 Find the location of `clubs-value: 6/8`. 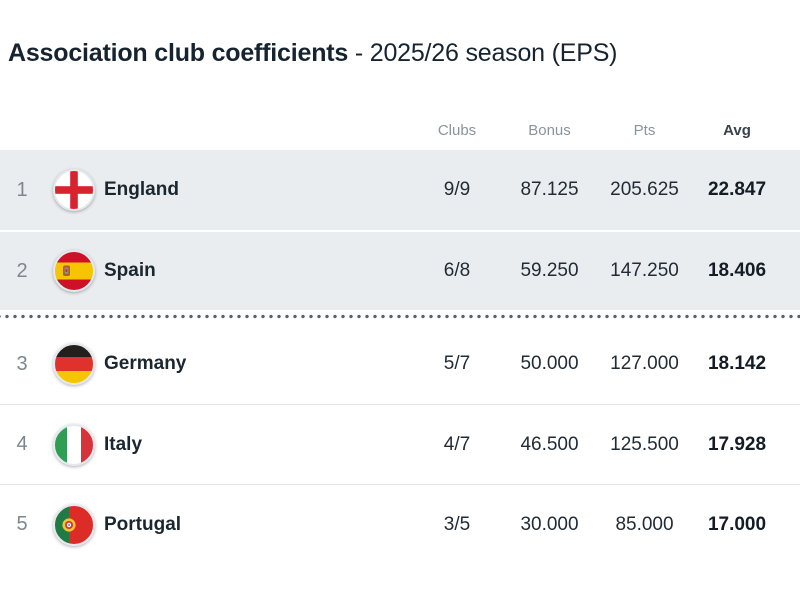

clubs-value: 6/8 is located at coordinates (457, 270).